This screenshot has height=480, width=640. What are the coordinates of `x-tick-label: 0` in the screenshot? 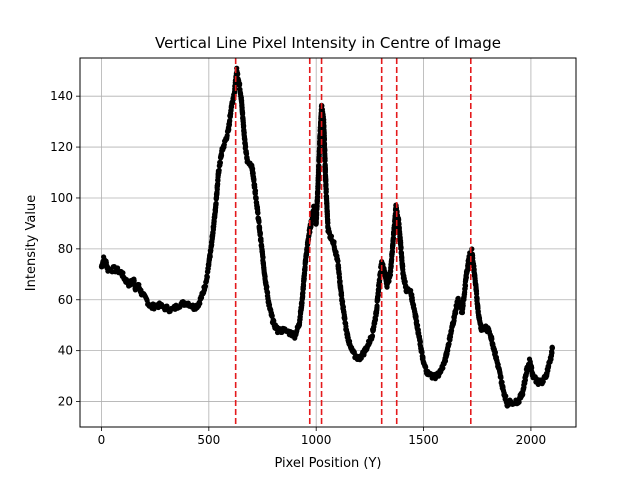 It's located at (102, 440).